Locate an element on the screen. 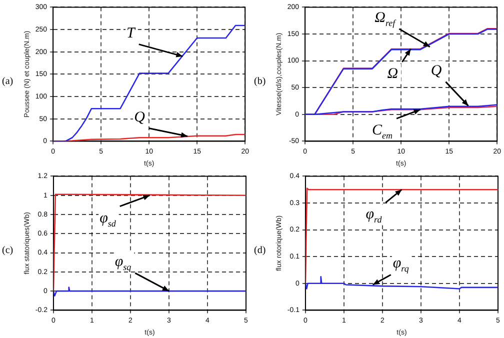 This screenshot has width=504, height=338. annotation: T is located at coordinates (131, 33).